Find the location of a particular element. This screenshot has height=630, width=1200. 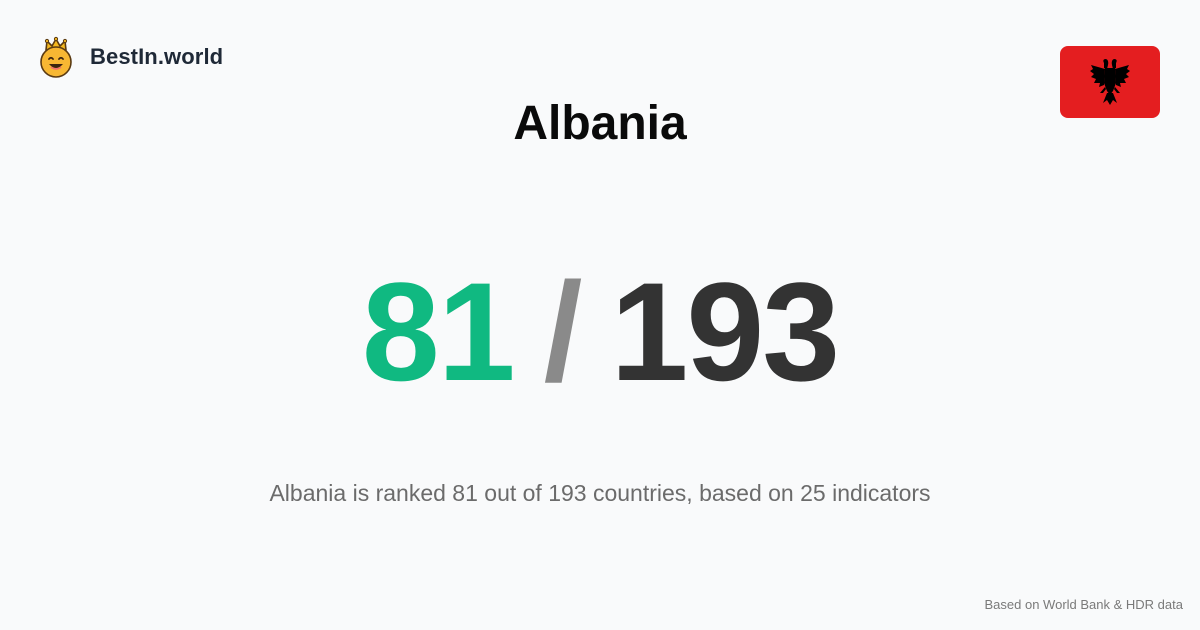

albania-flag-icon is located at coordinates (1110, 82).